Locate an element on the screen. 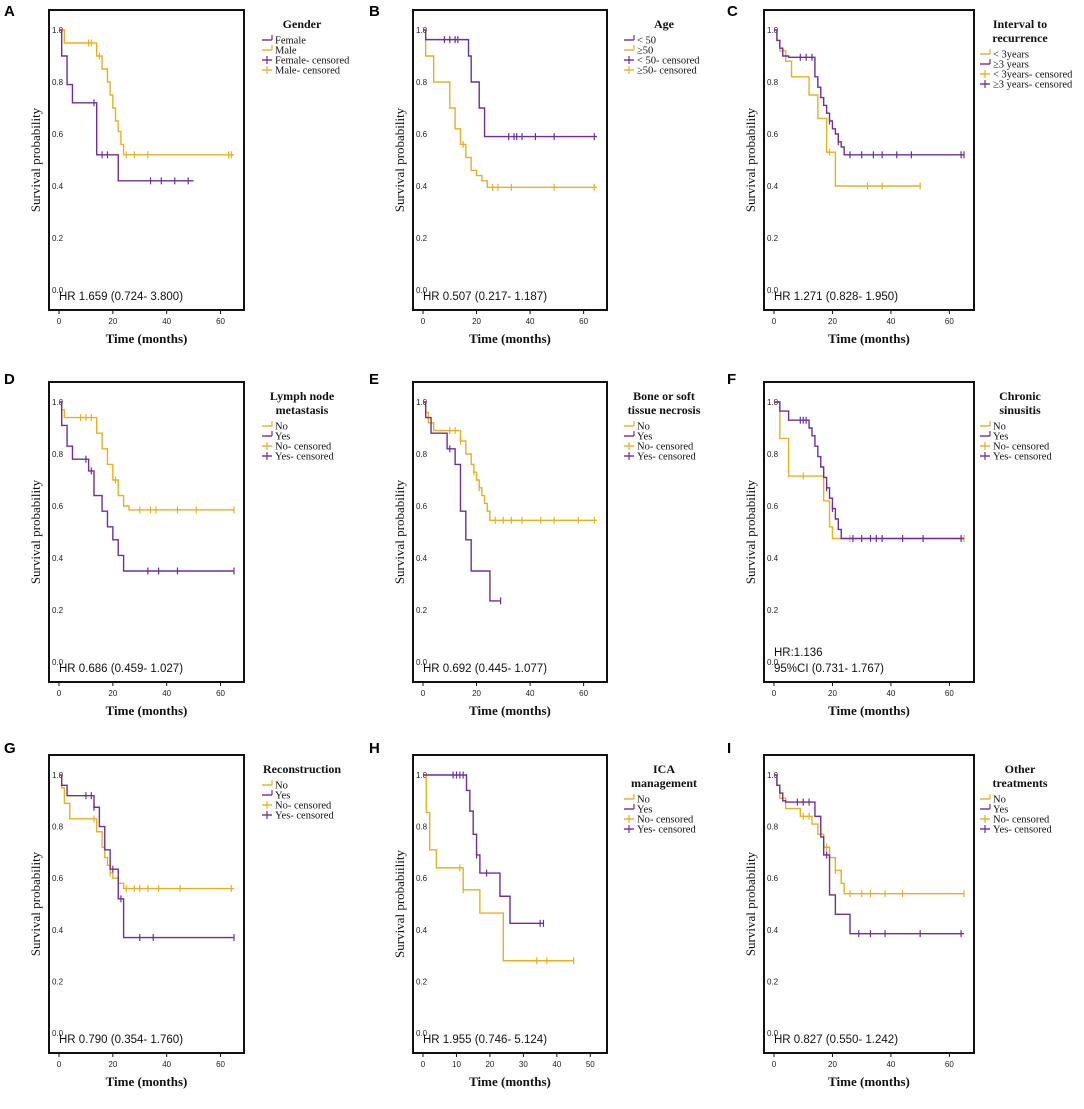 The image size is (1084, 1109). hazard-ratio-text: HR 0.507 (0.217- 1.187) is located at coordinates (485, 297).